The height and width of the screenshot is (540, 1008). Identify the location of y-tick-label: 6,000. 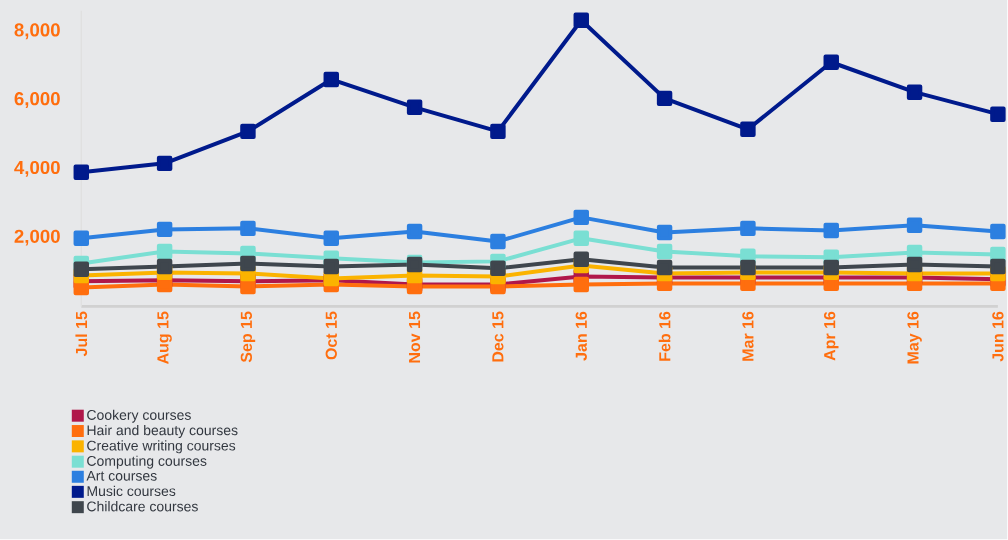
(37, 100).